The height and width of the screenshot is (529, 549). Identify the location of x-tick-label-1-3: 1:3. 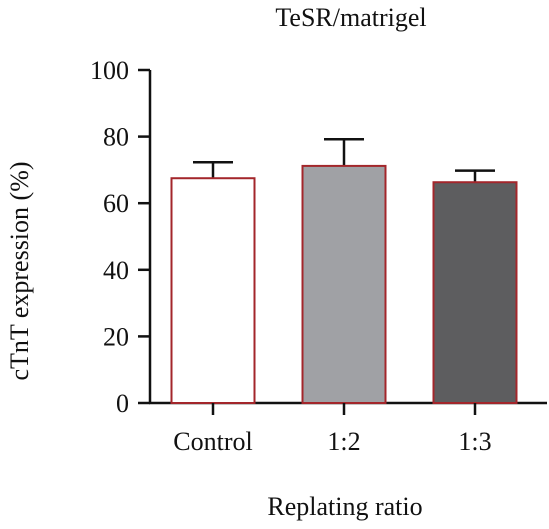
(474, 441).